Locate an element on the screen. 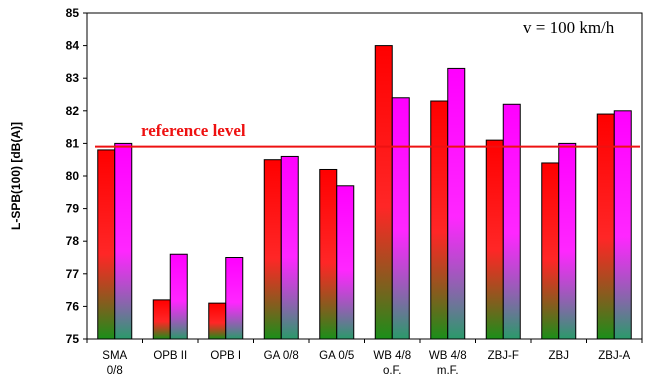  y-tick-label: 85 is located at coordinates (73, 13).